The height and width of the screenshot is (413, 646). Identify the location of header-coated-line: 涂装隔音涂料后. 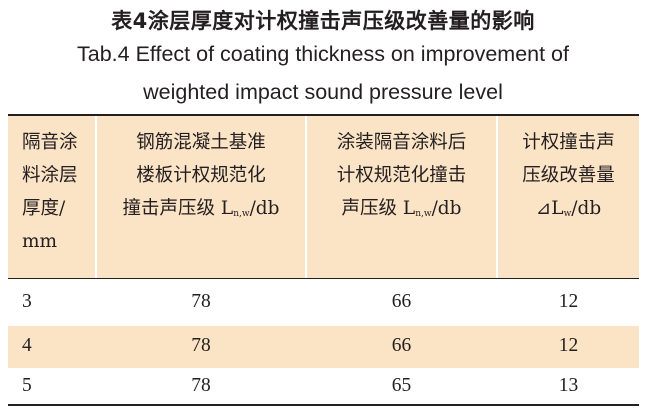
(401, 142).